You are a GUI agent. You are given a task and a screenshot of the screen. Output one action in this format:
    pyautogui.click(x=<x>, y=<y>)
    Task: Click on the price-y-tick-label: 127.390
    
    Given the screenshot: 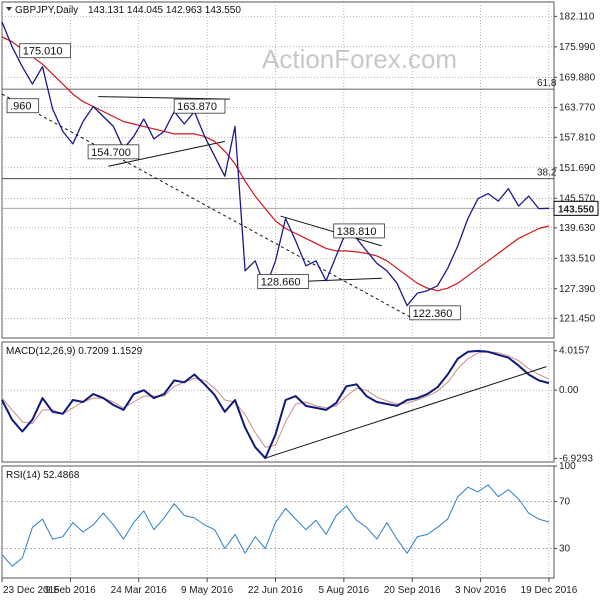 What is the action you would take?
    pyautogui.click(x=577, y=289)
    